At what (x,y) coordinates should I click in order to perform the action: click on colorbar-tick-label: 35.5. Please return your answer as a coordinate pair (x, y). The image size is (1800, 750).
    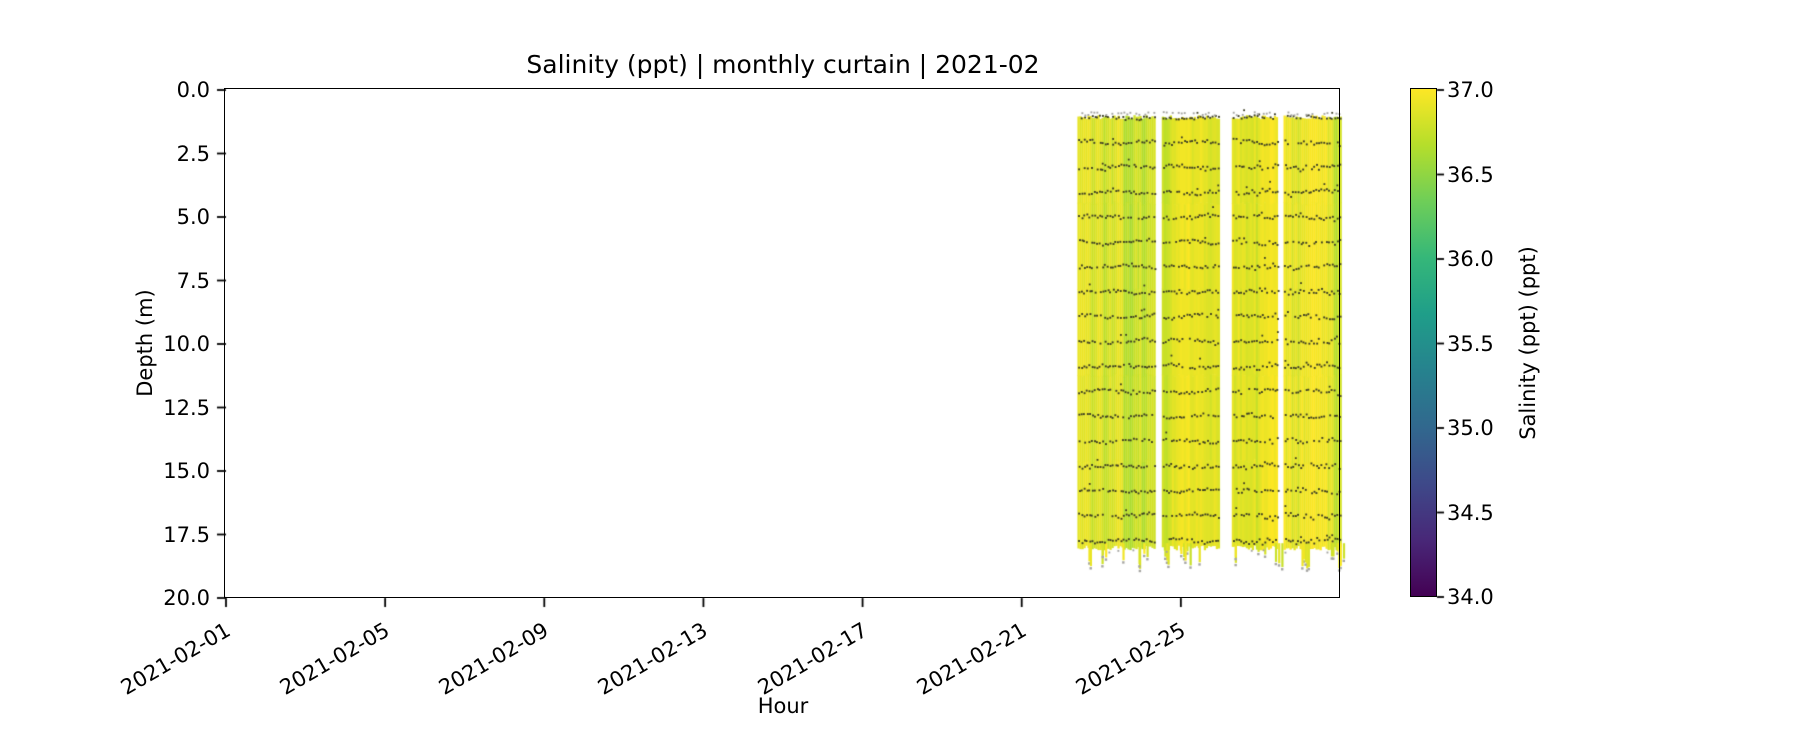
    Looking at the image, I should click on (1470, 343).